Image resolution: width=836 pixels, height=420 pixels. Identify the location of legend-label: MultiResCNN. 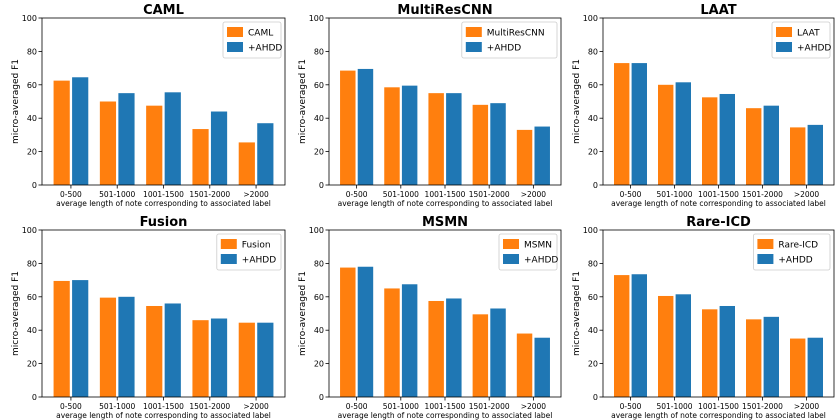
(516, 34).